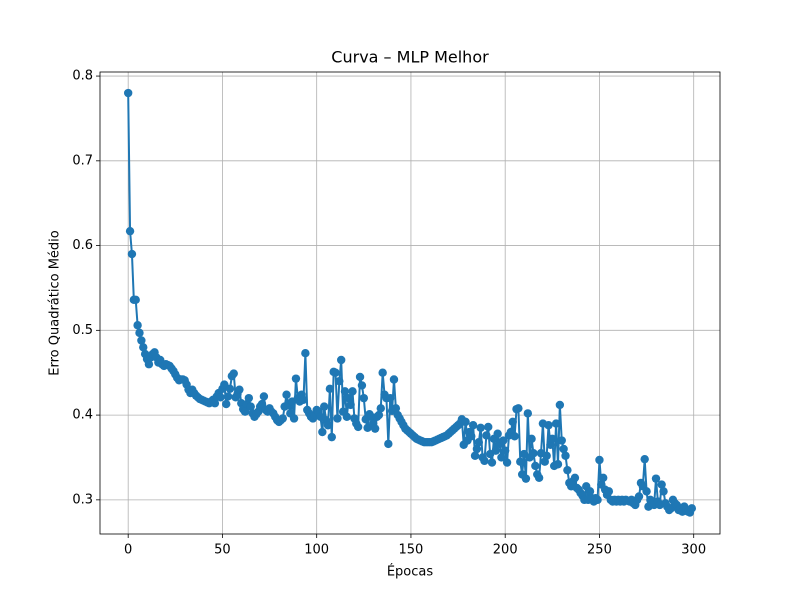 This screenshot has width=800, height=600. Describe the element at coordinates (55, 302) in the screenshot. I see `y-axis-label: Erro Quadrático Médio` at that location.